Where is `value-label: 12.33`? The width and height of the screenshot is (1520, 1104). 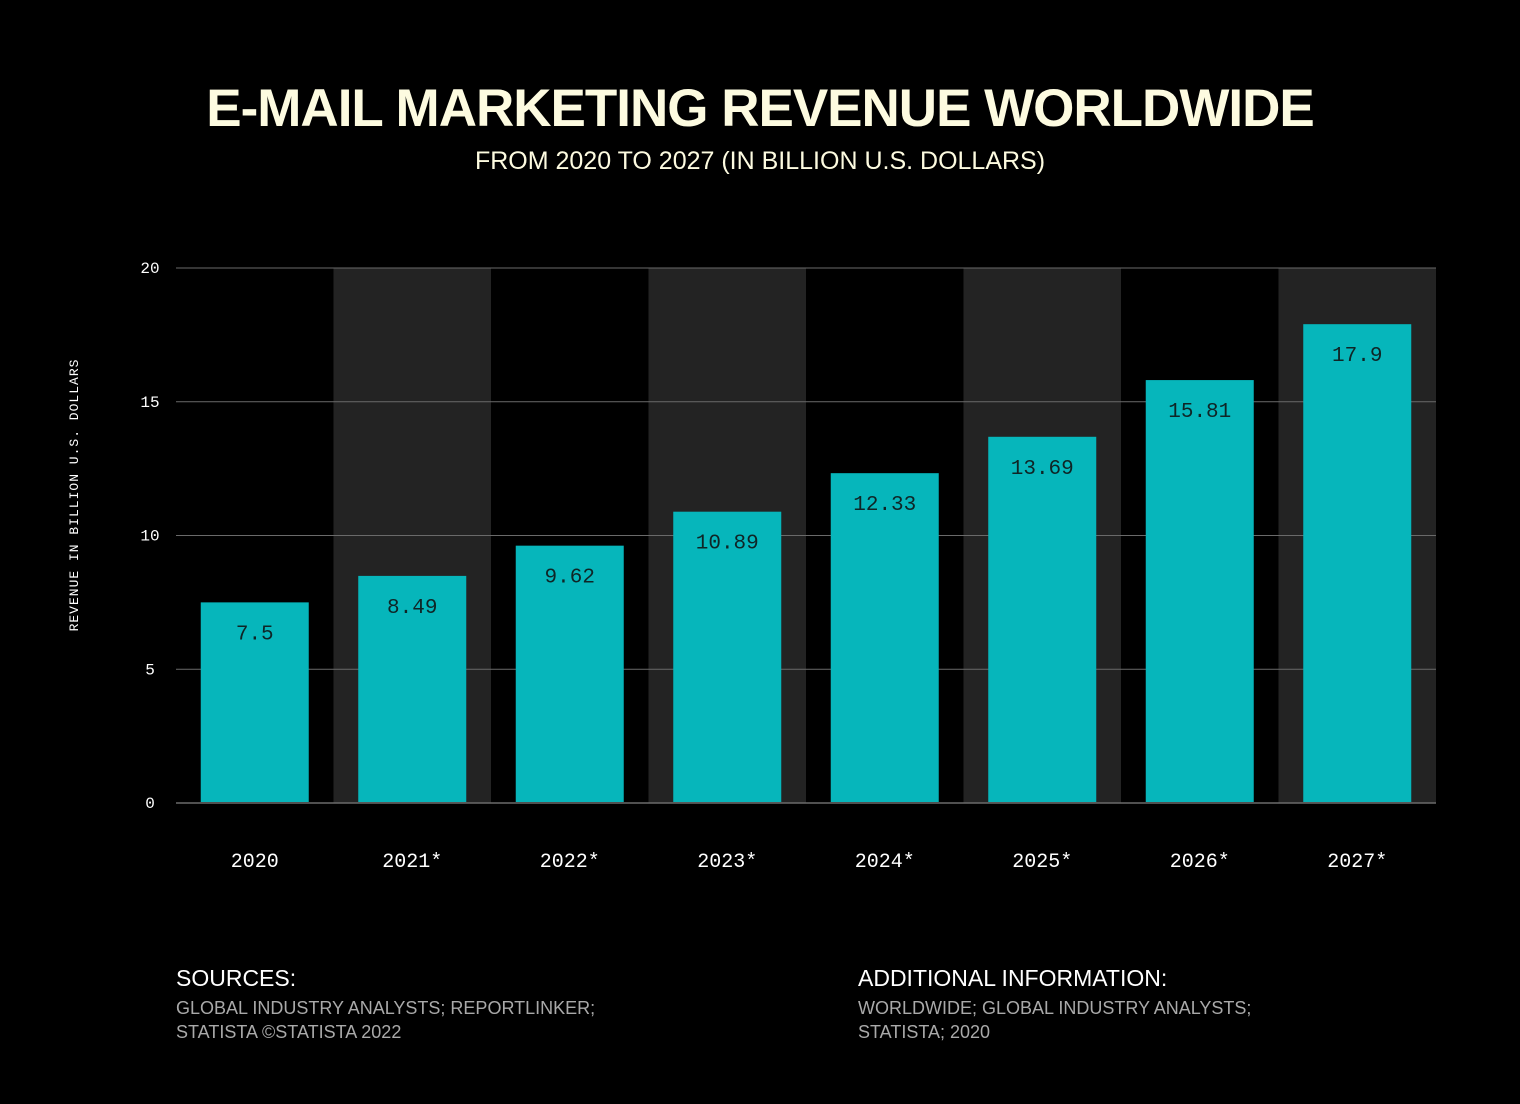
value-label: 12.33 is located at coordinates (884, 505).